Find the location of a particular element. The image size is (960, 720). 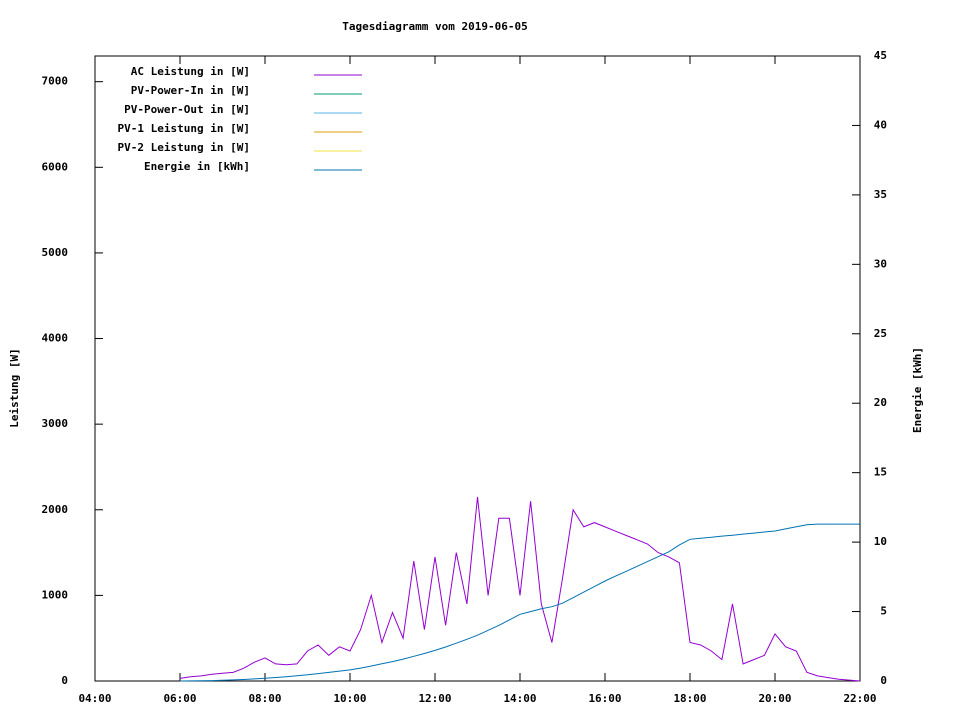

legend-label: PV-Power-Out in [W] is located at coordinates (187, 109).